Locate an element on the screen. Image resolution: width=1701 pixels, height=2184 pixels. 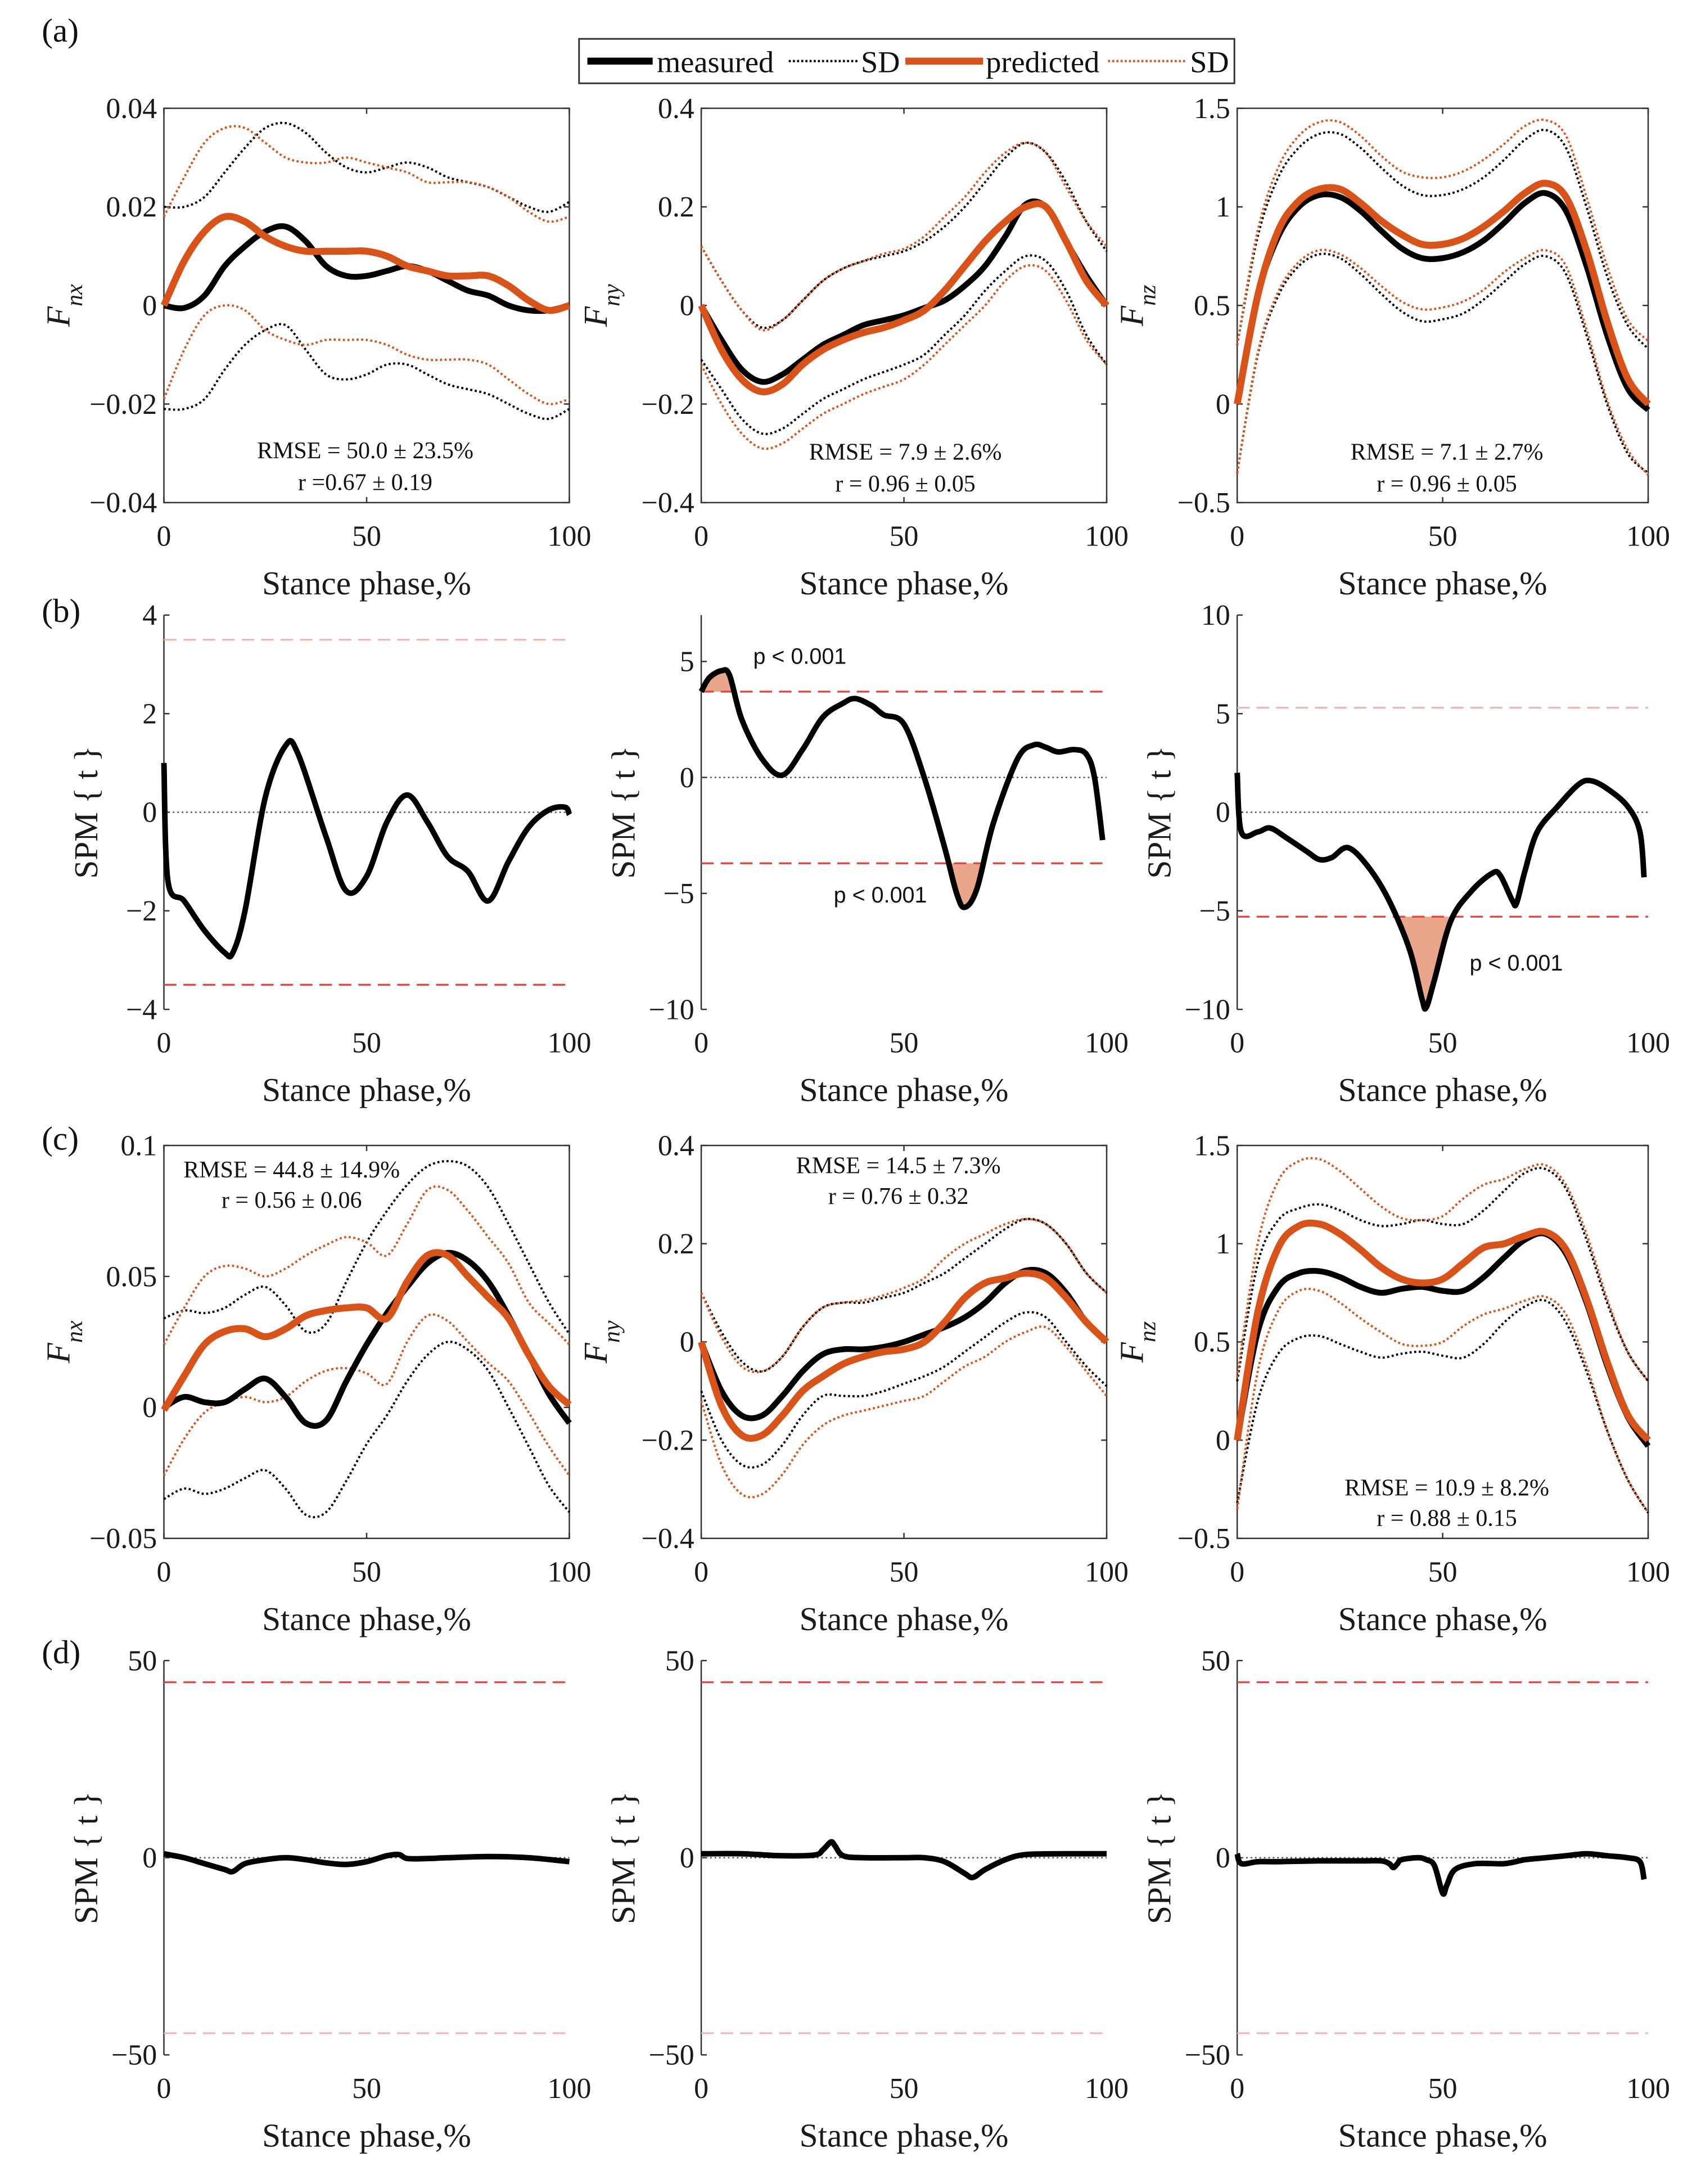
rmse-annotation: RMSE = 7.1 ± 2.7% is located at coordinates (1448, 452).